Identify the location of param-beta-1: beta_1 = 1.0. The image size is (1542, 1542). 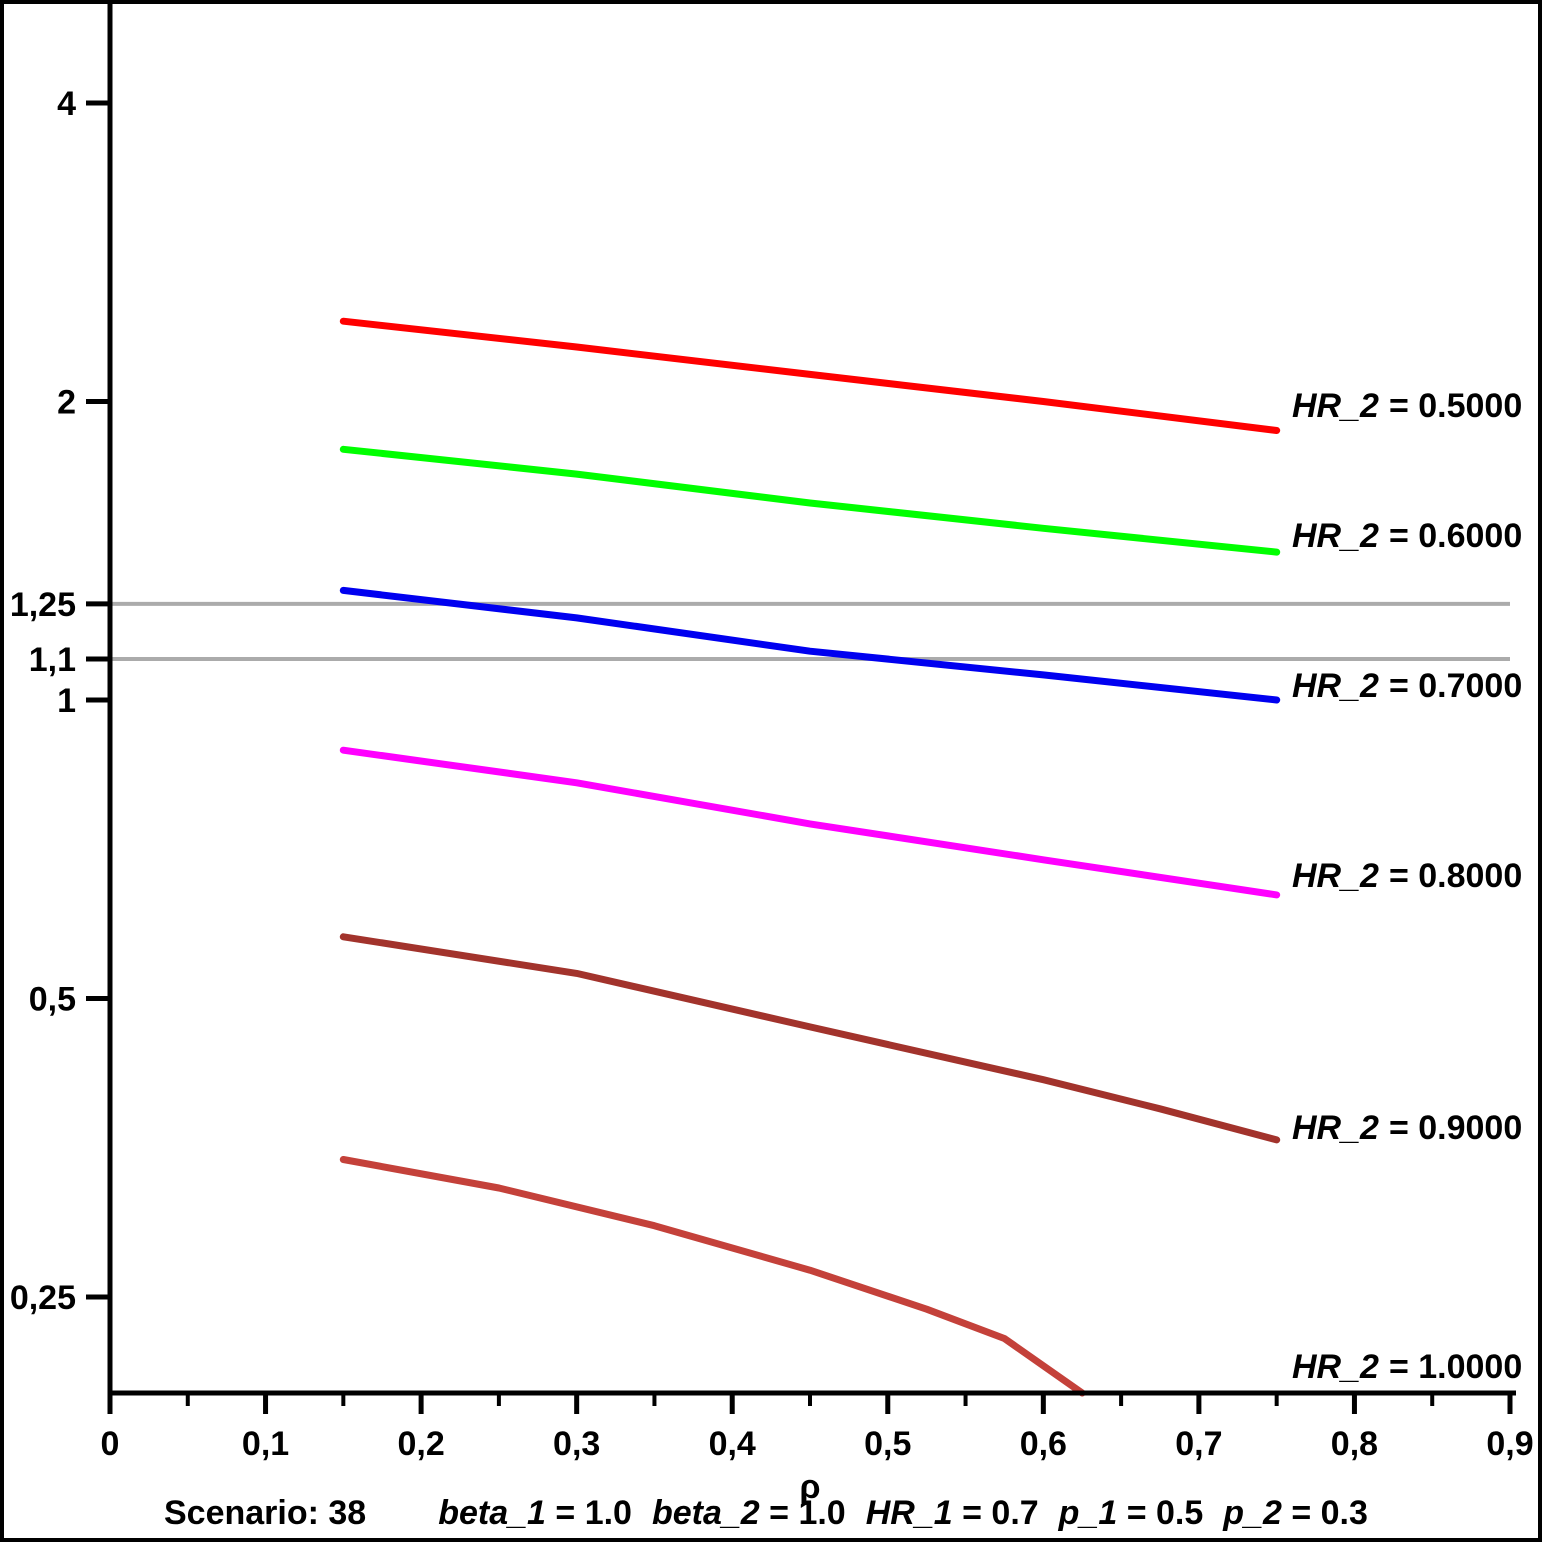
(535, 1513).